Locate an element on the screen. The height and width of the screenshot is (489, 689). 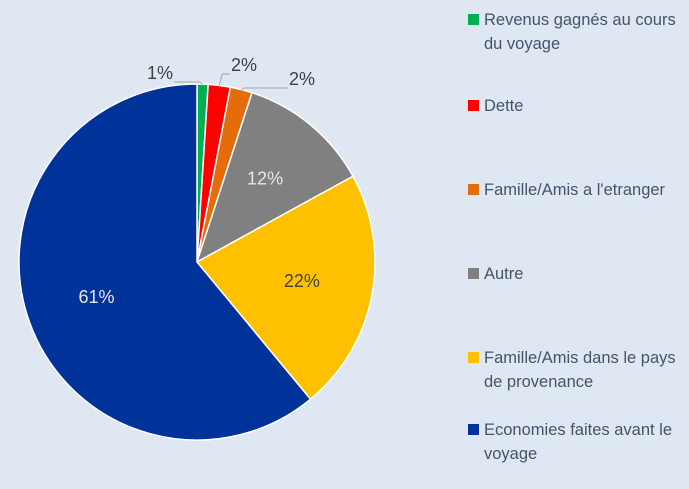
legend-label: Economies faites avant le voyage is located at coordinates (578, 442).